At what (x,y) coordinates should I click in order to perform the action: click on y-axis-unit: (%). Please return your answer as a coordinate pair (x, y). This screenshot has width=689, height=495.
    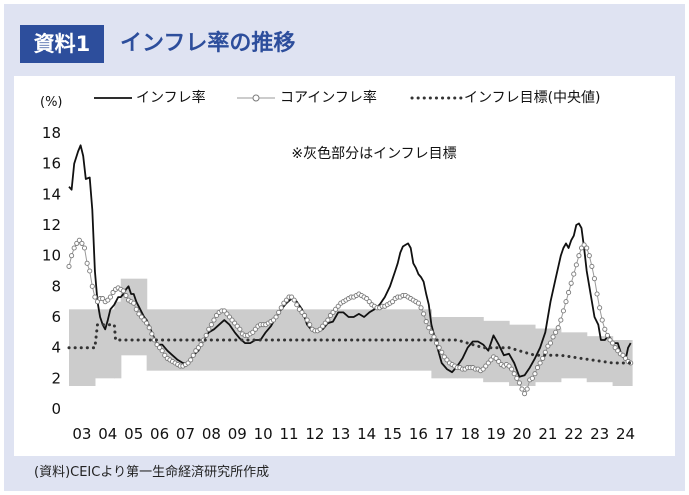
    Looking at the image, I should click on (51, 102).